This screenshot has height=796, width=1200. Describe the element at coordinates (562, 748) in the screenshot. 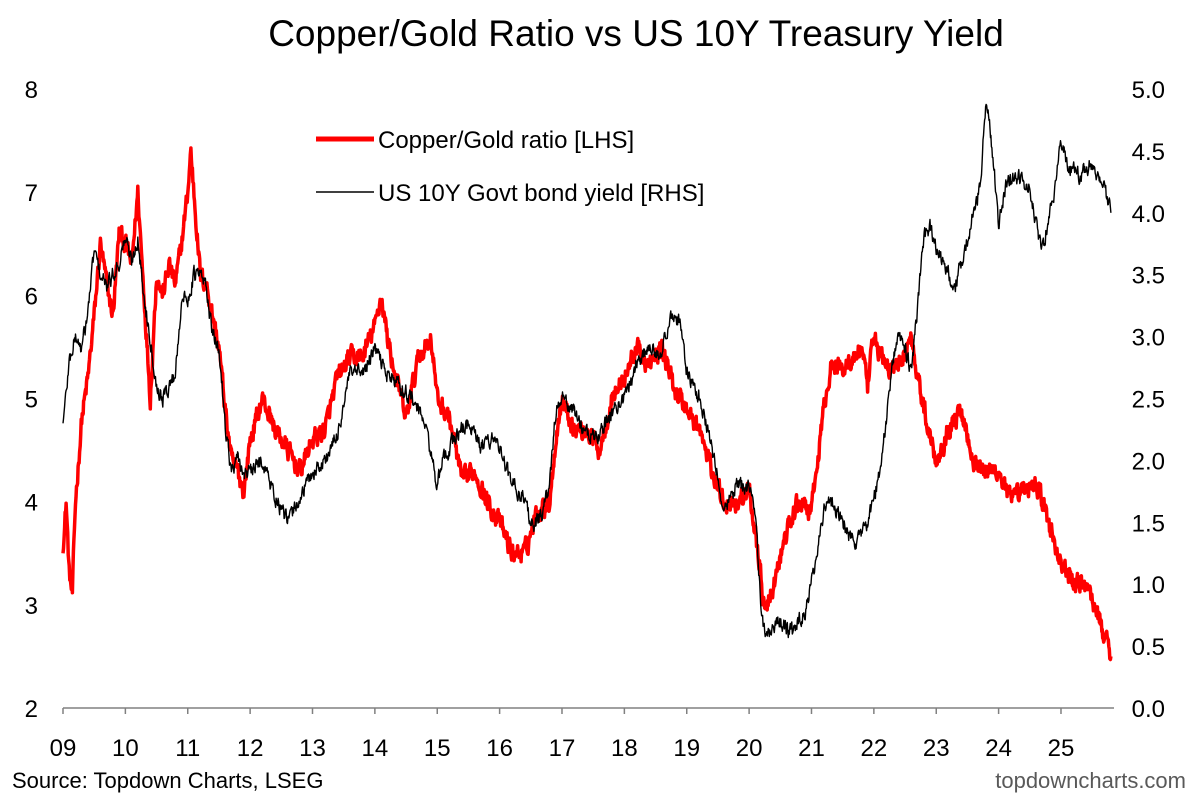

I see `x-tick-label: 17` at that location.